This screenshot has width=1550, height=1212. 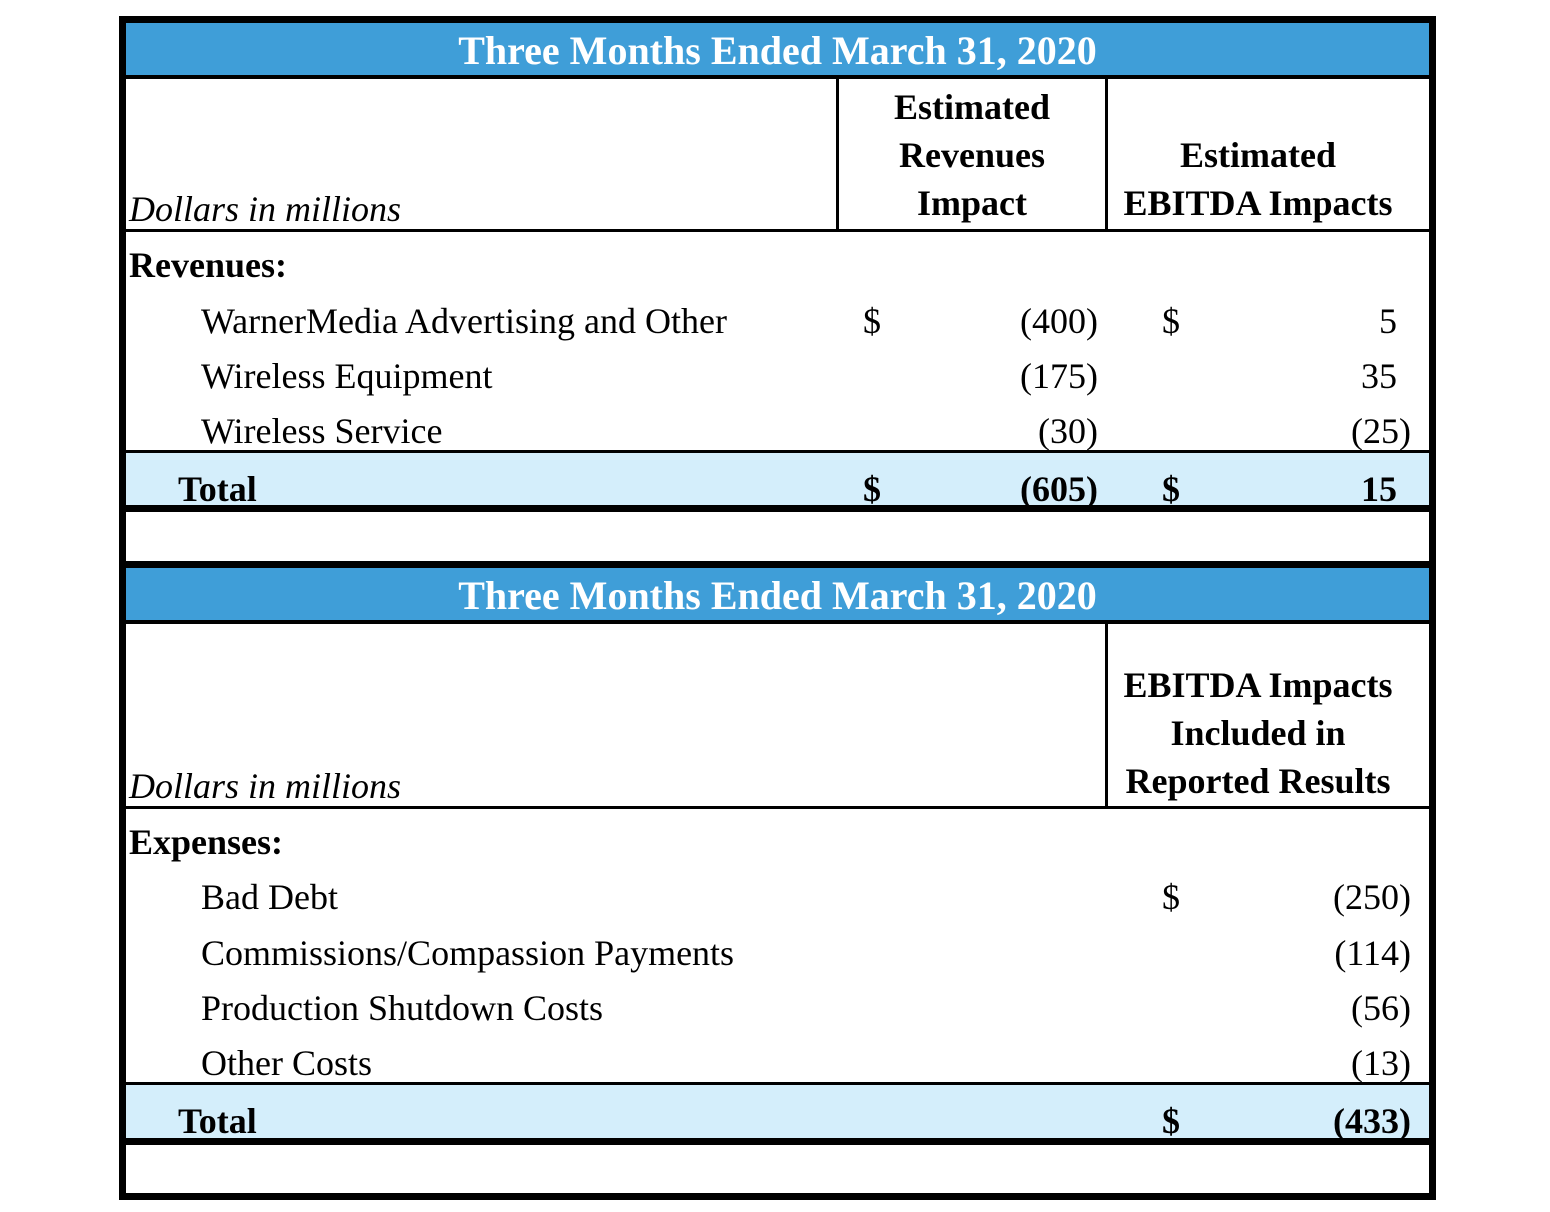 I want to click on table2-section-label: Expenses:, so click(x=206, y=842).